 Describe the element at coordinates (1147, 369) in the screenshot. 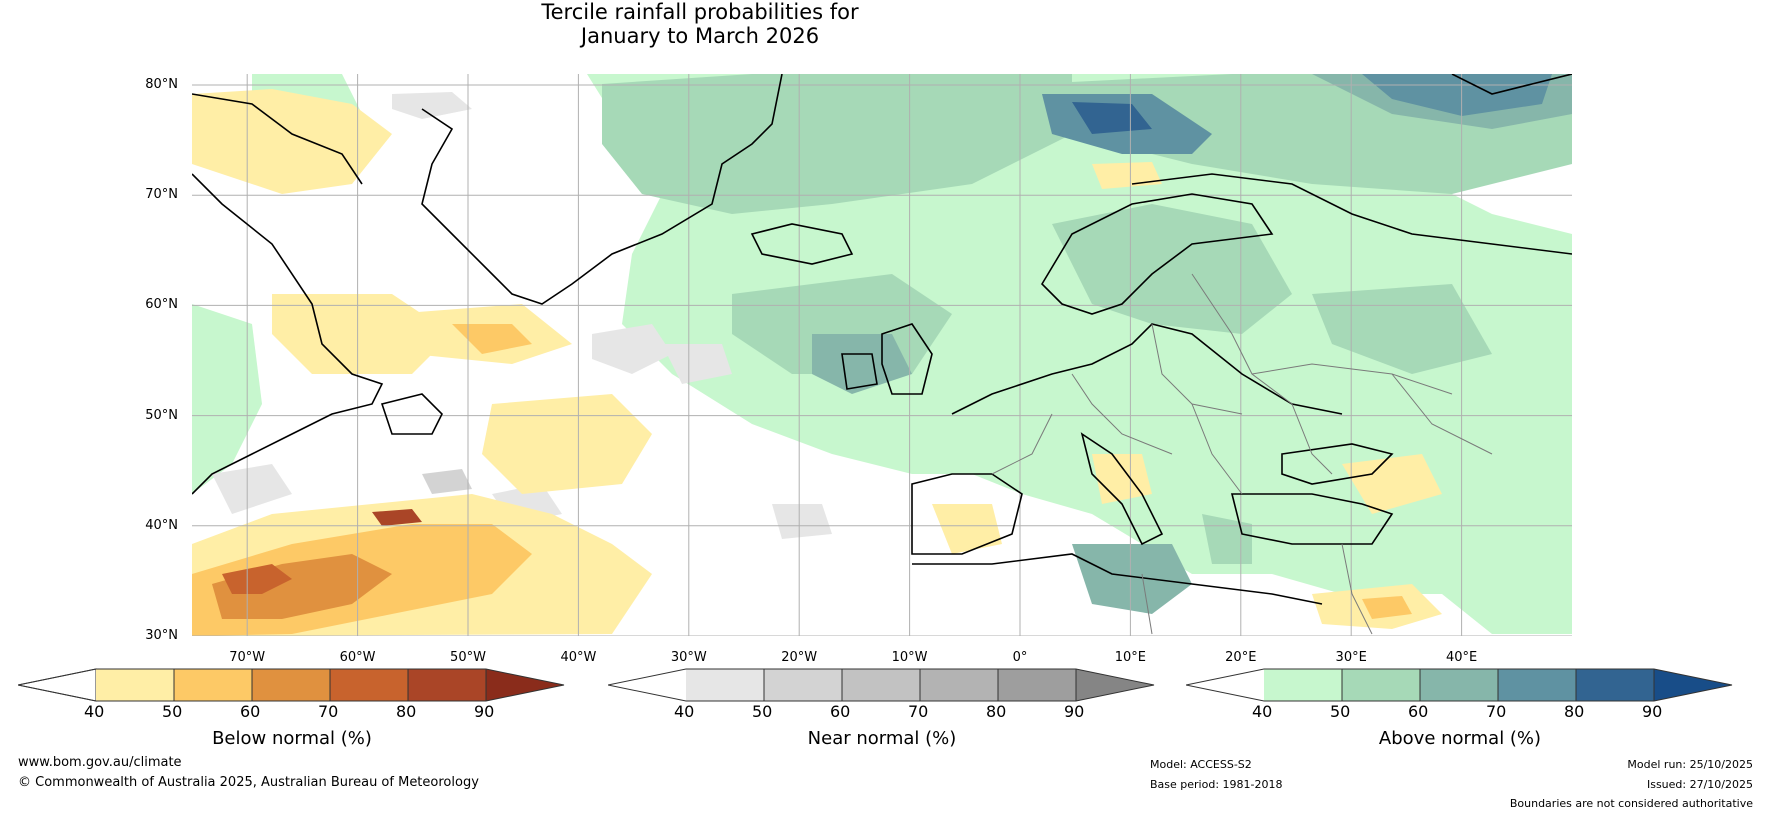

I see `coastline-europe` at that location.